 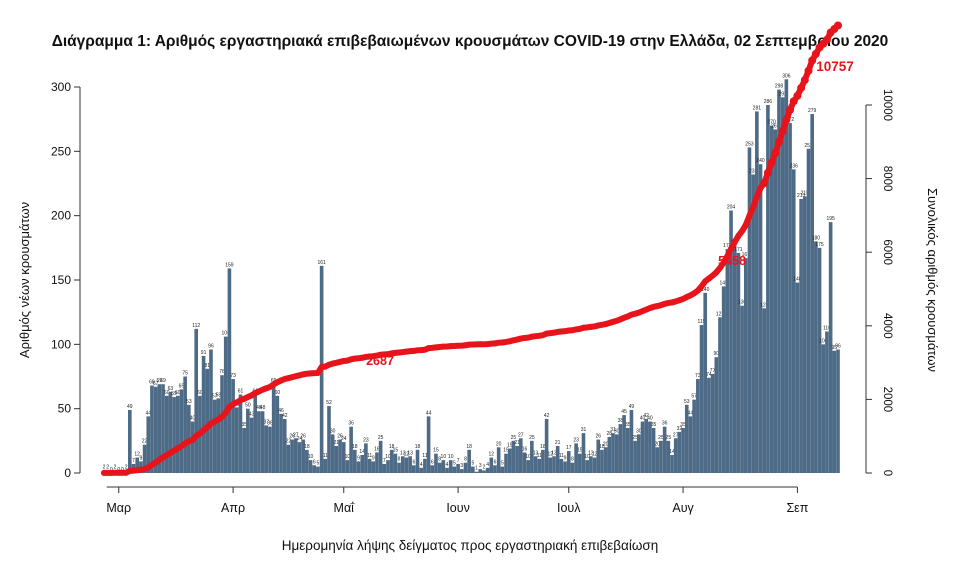 I want to click on bar-value-label: 112, so click(x=196, y=326).